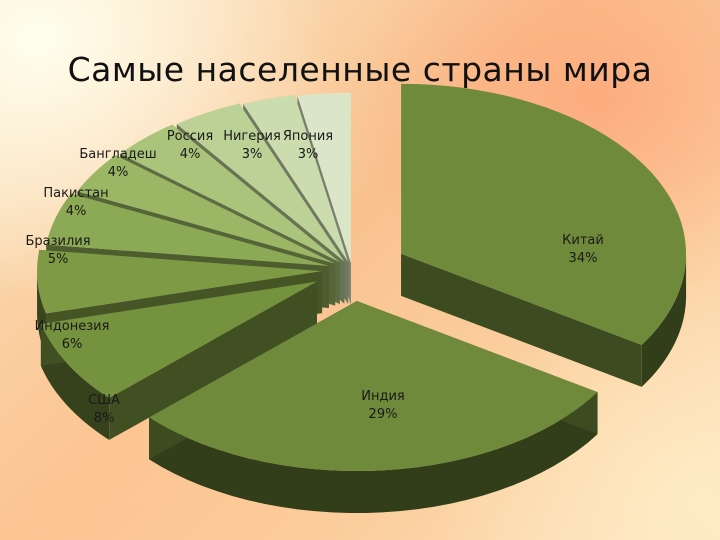 The image size is (720, 540). Describe the element at coordinates (58, 259) in the screenshot. I see `slice-label-value: 5%` at that location.